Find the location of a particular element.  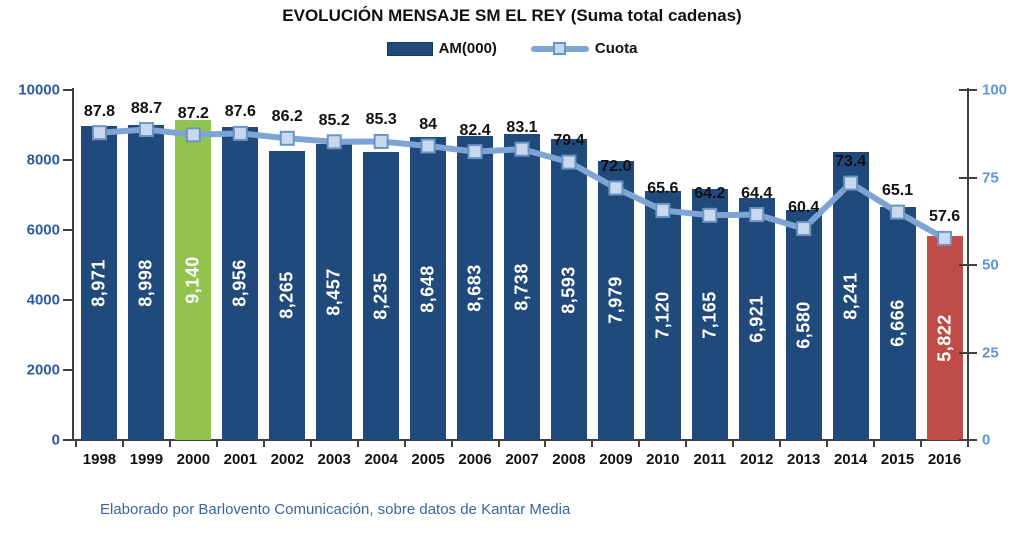

bar-value-2000: 9,140 is located at coordinates (192, 280).